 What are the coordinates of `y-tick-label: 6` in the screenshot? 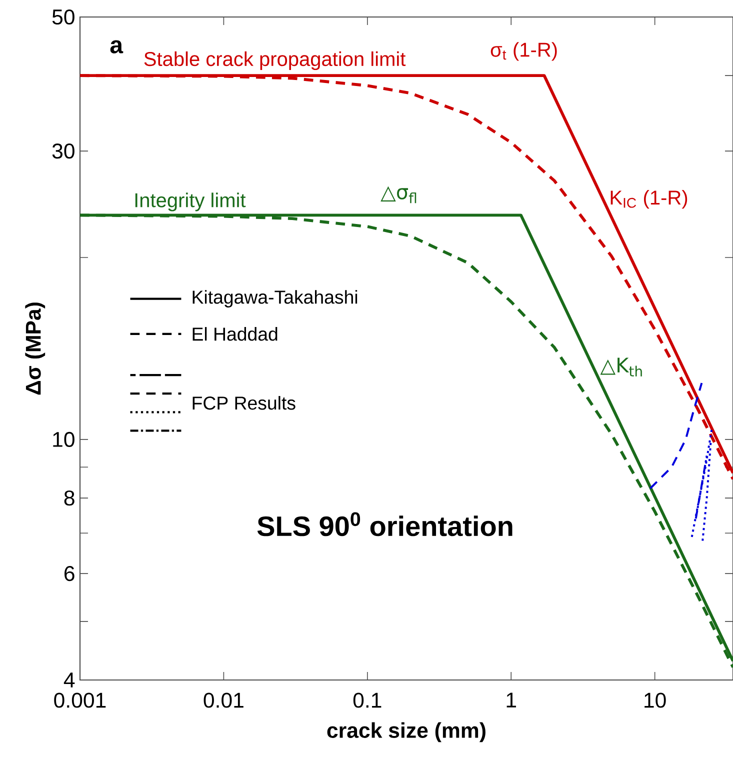 It's located at (69, 574).